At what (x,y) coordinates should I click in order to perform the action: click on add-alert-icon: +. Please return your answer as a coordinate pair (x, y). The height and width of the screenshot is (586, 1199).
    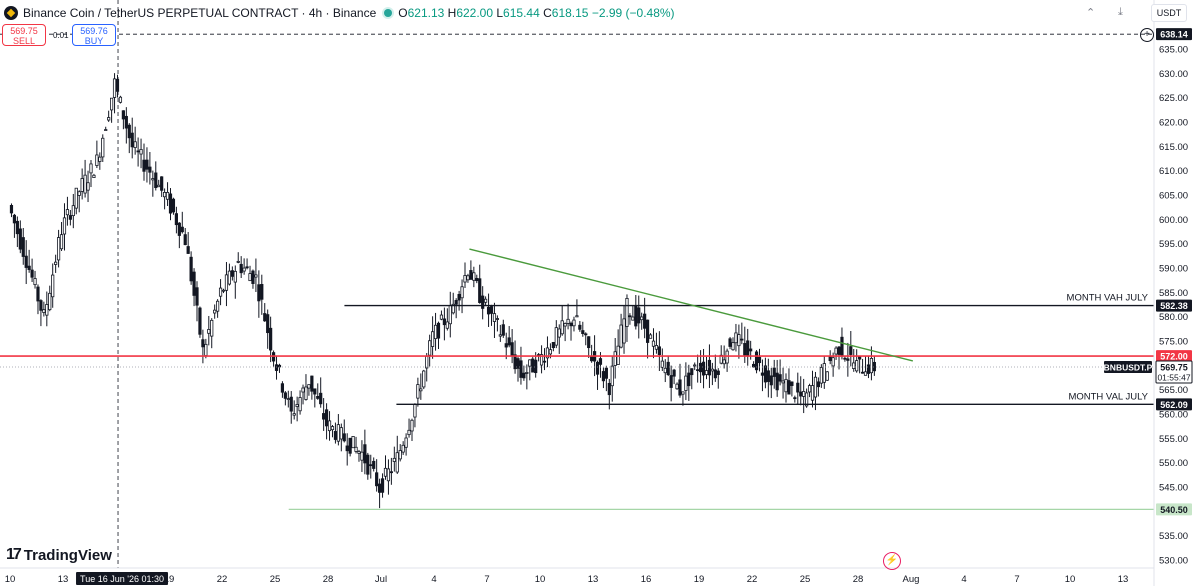
    Looking at the image, I should click on (1147, 35).